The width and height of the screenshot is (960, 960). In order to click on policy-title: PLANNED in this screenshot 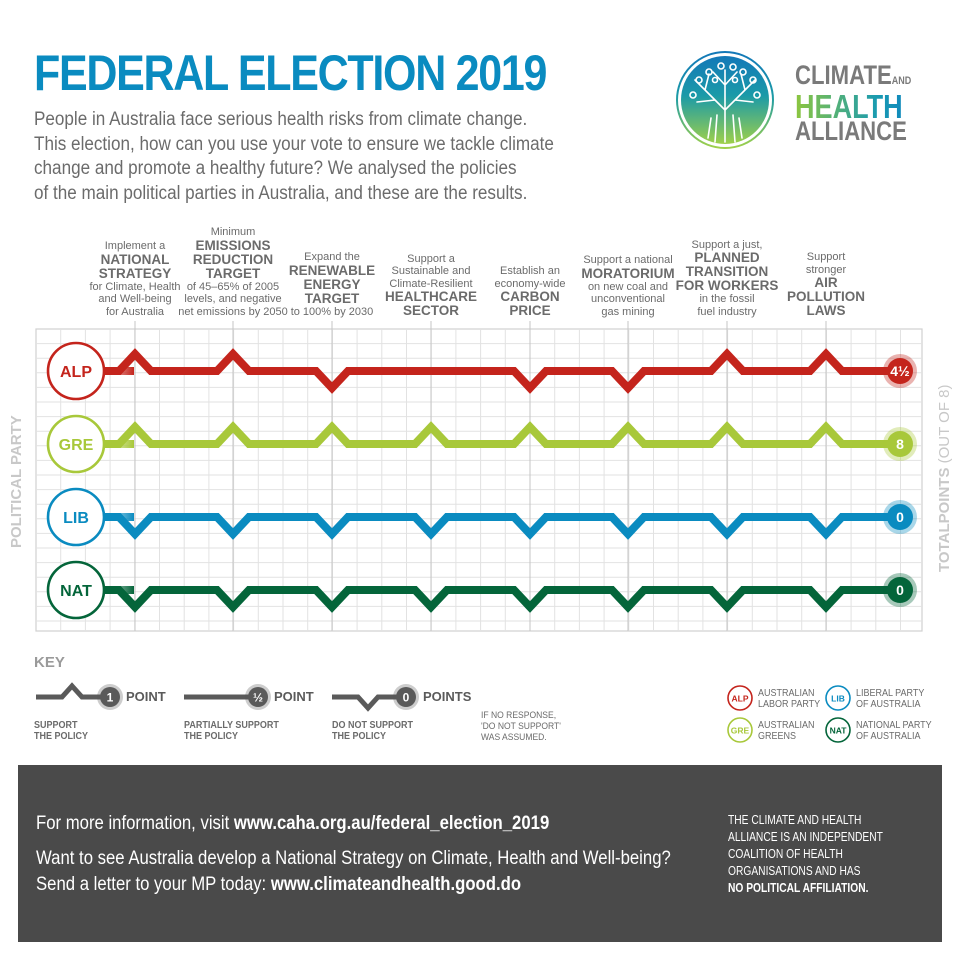, I will do `click(727, 257)`.